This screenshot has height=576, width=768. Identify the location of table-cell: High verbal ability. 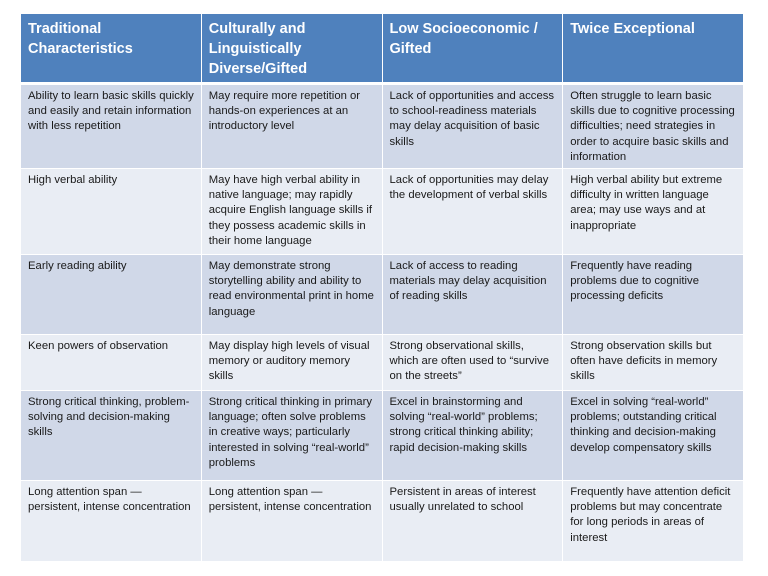
(111, 212).